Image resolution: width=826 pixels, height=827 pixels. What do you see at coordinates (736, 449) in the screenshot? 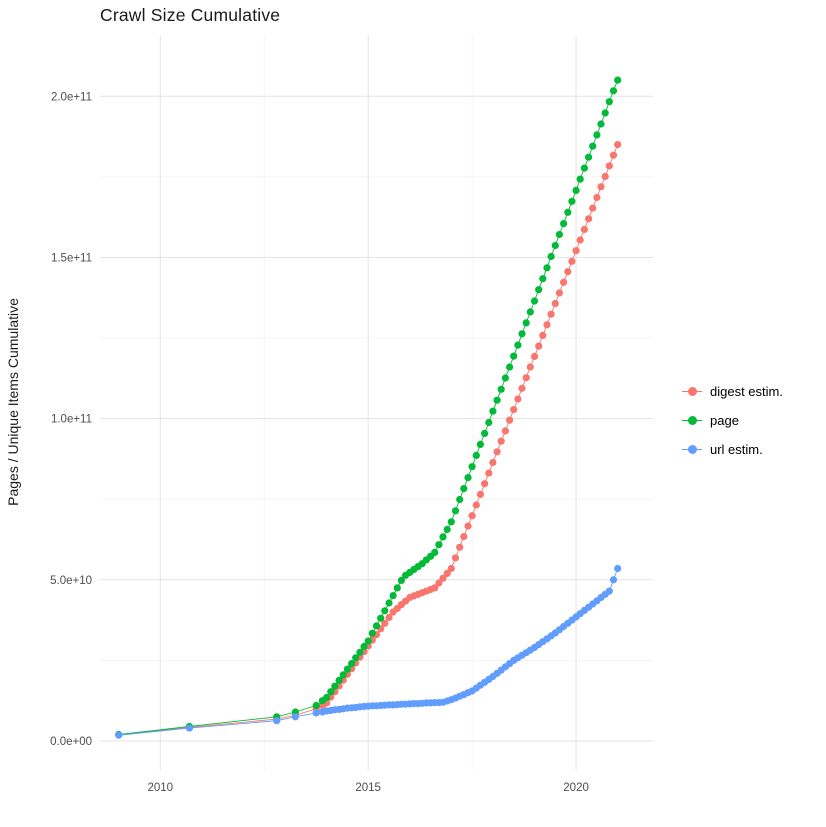
I see `legend-label-url: url estim.` at bounding box center [736, 449].